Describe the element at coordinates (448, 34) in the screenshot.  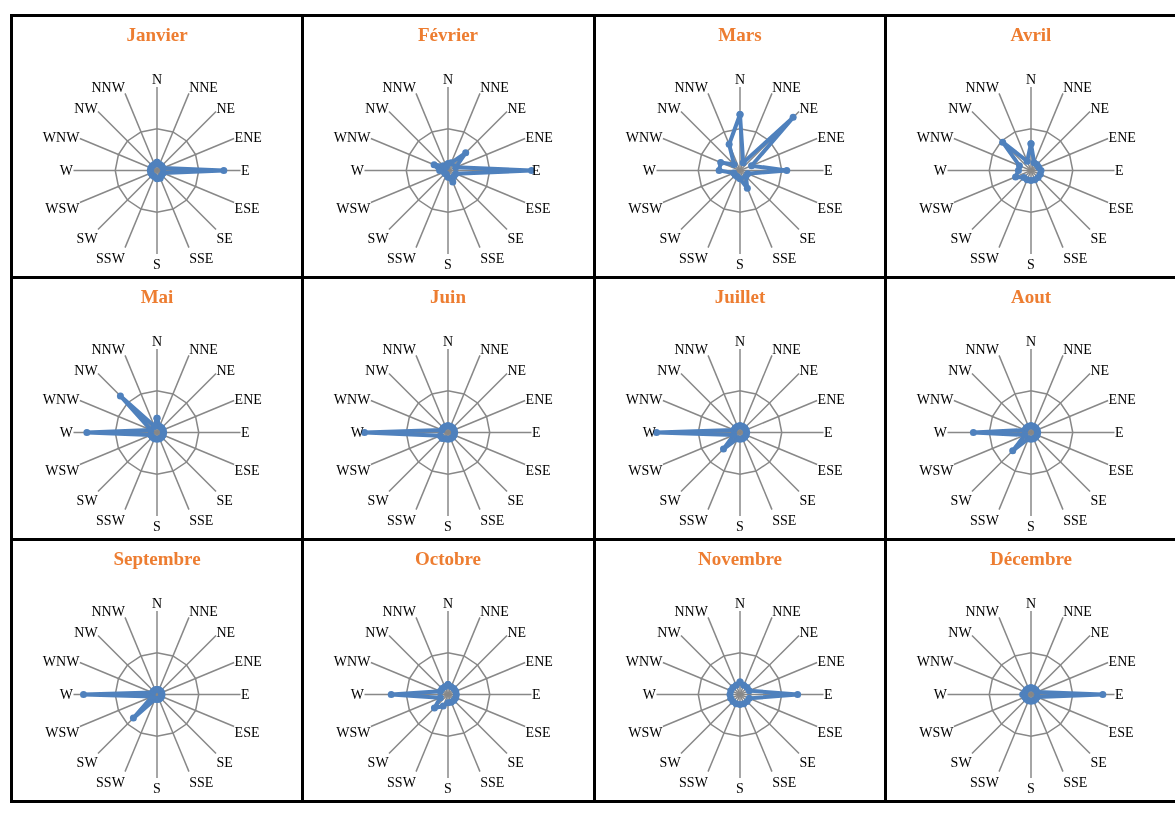
I see `chart-title: Février` at that location.